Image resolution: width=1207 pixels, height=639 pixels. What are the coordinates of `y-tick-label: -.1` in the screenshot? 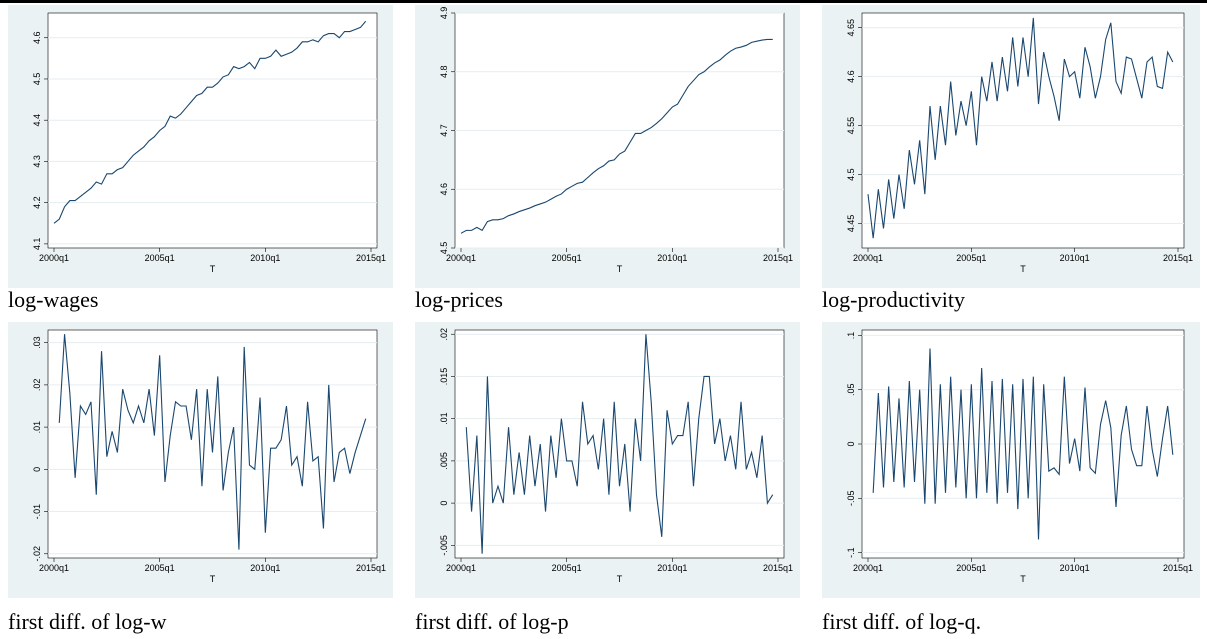 It's located at (851, 552).